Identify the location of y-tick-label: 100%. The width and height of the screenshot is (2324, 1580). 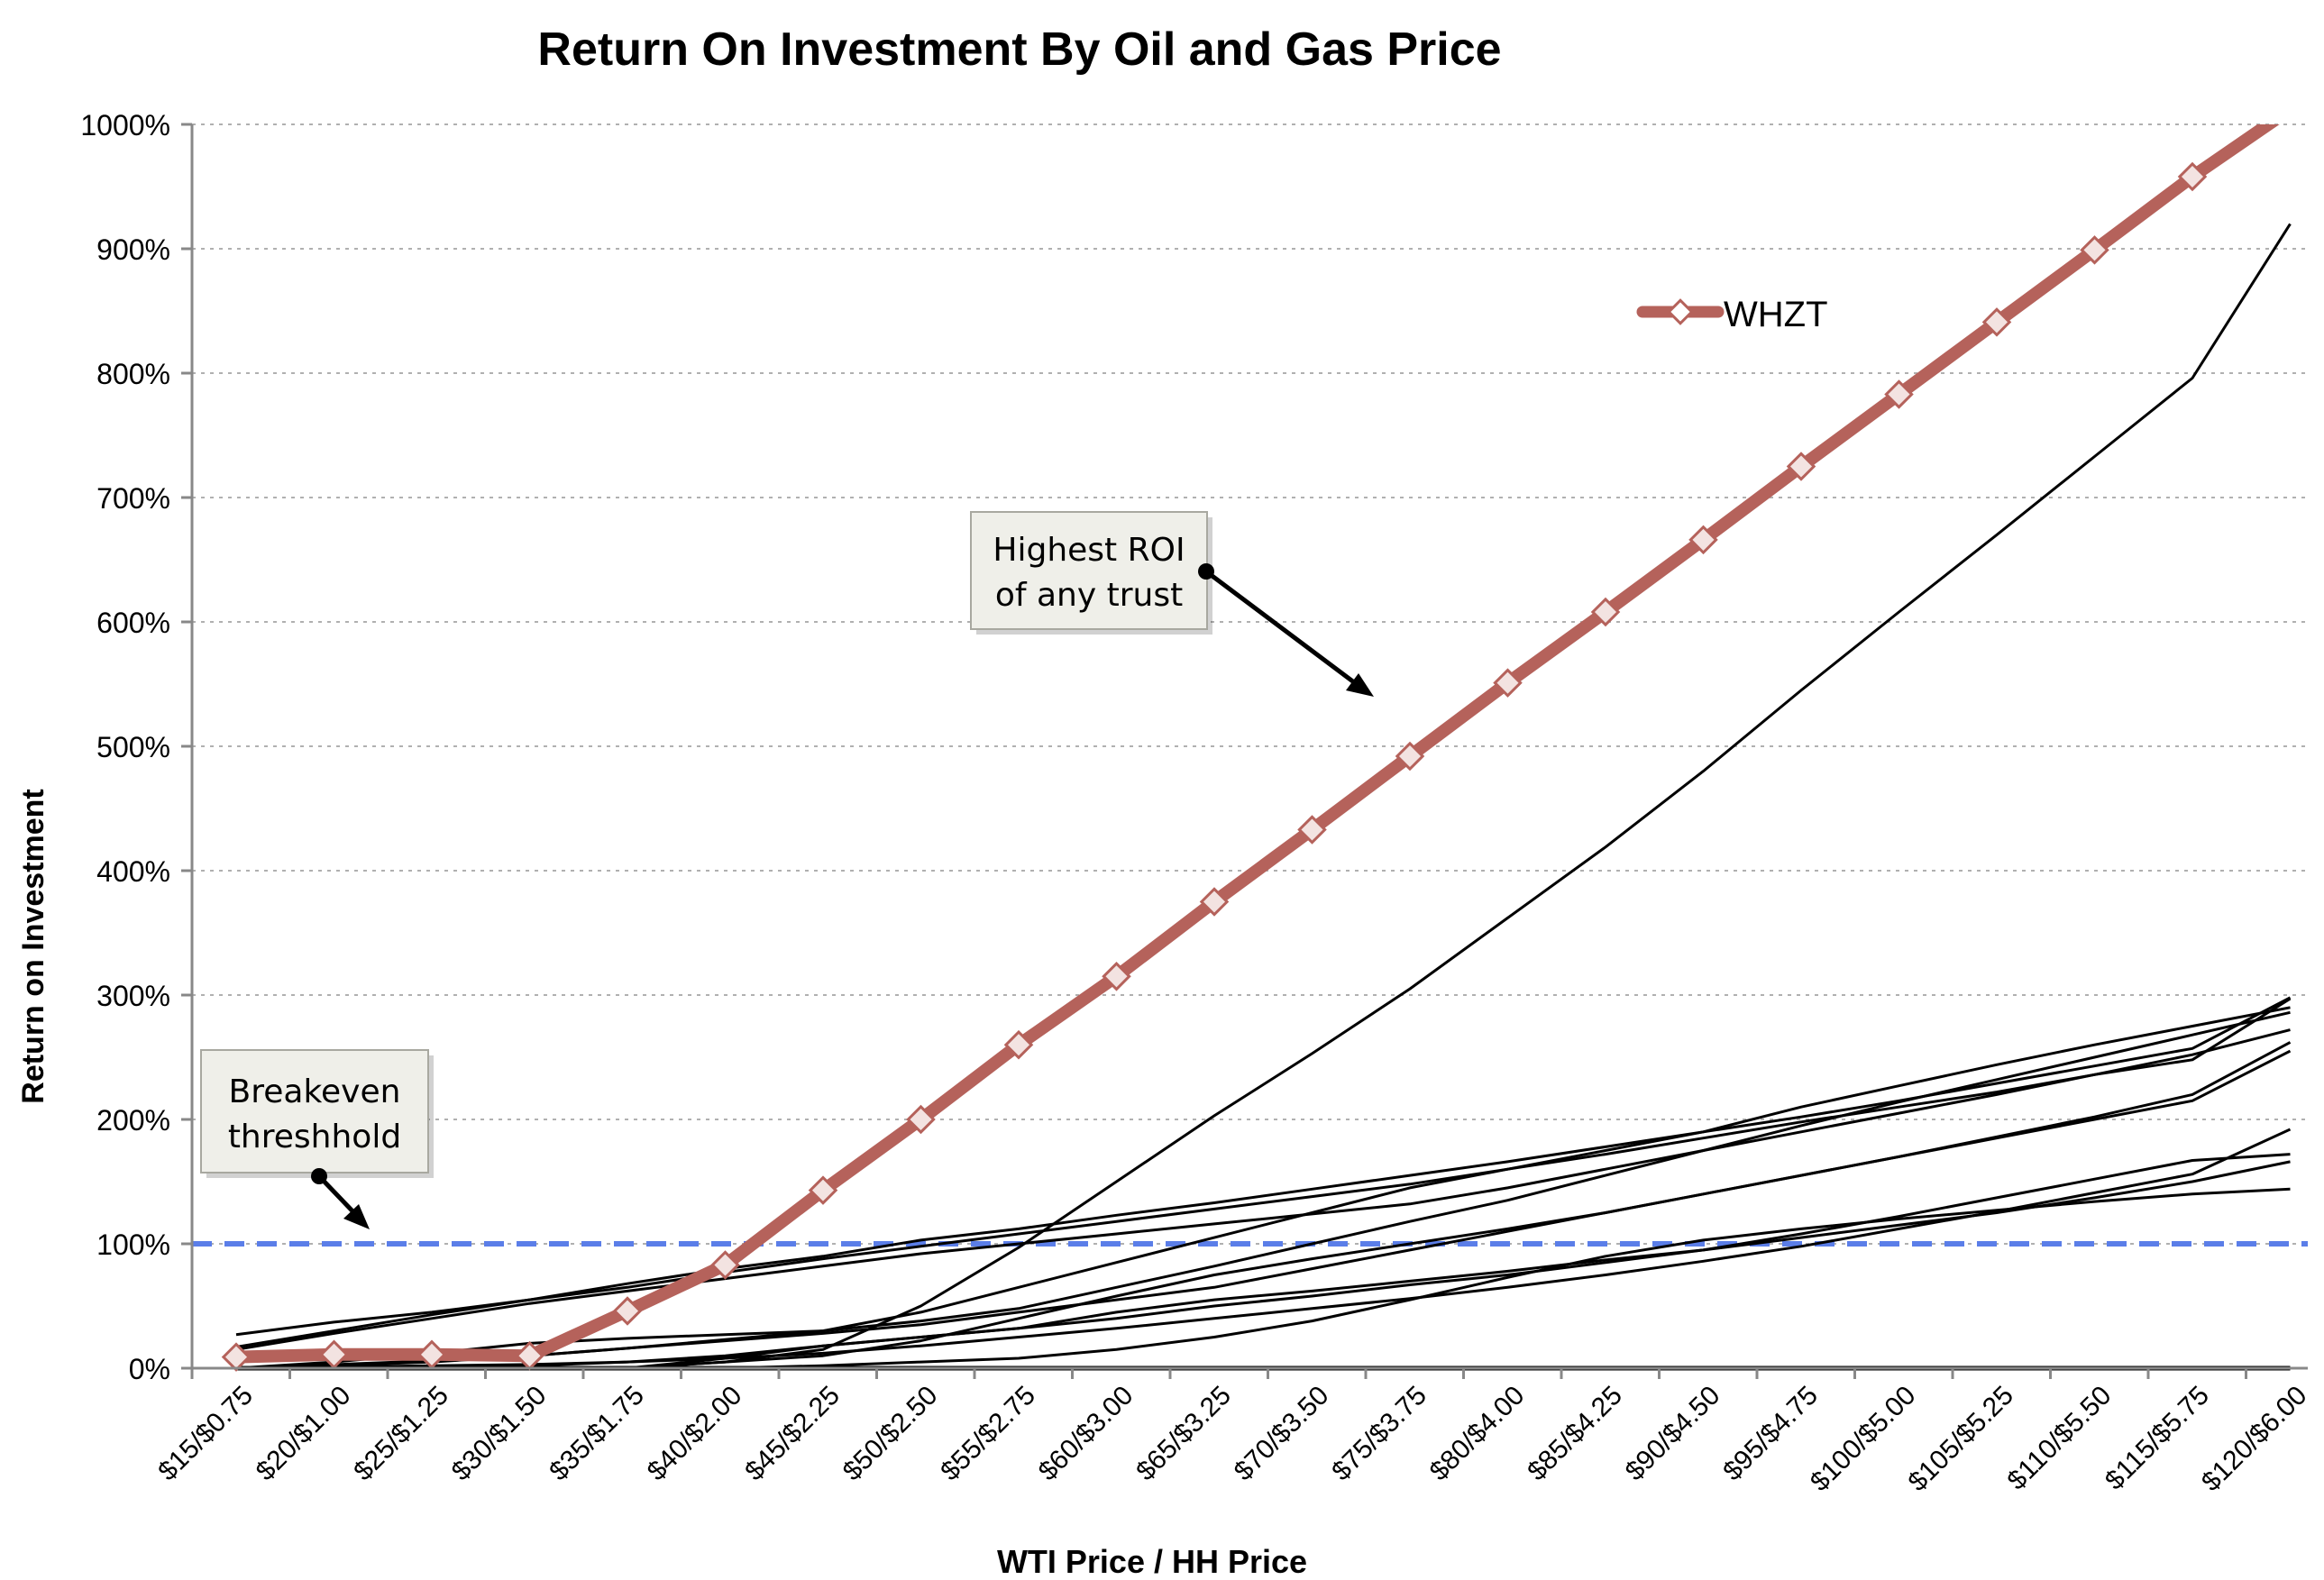
(133, 1244).